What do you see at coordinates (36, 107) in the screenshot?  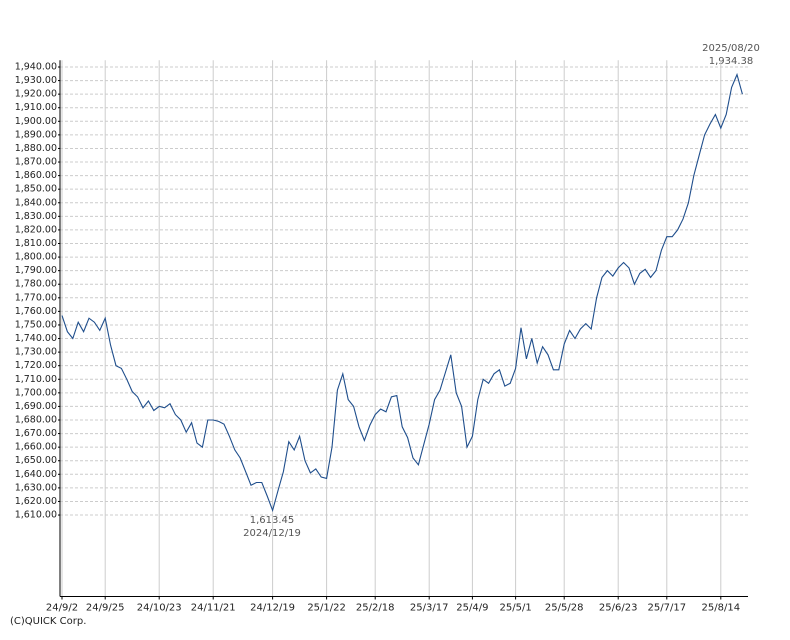 I see `y-tick-label: 1,910.00` at bounding box center [36, 107].